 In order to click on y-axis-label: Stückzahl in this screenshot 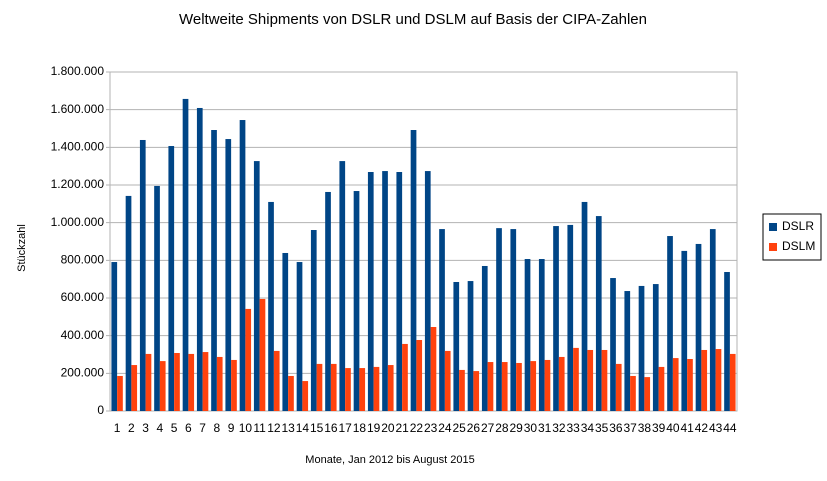, I will do `click(22, 248)`.